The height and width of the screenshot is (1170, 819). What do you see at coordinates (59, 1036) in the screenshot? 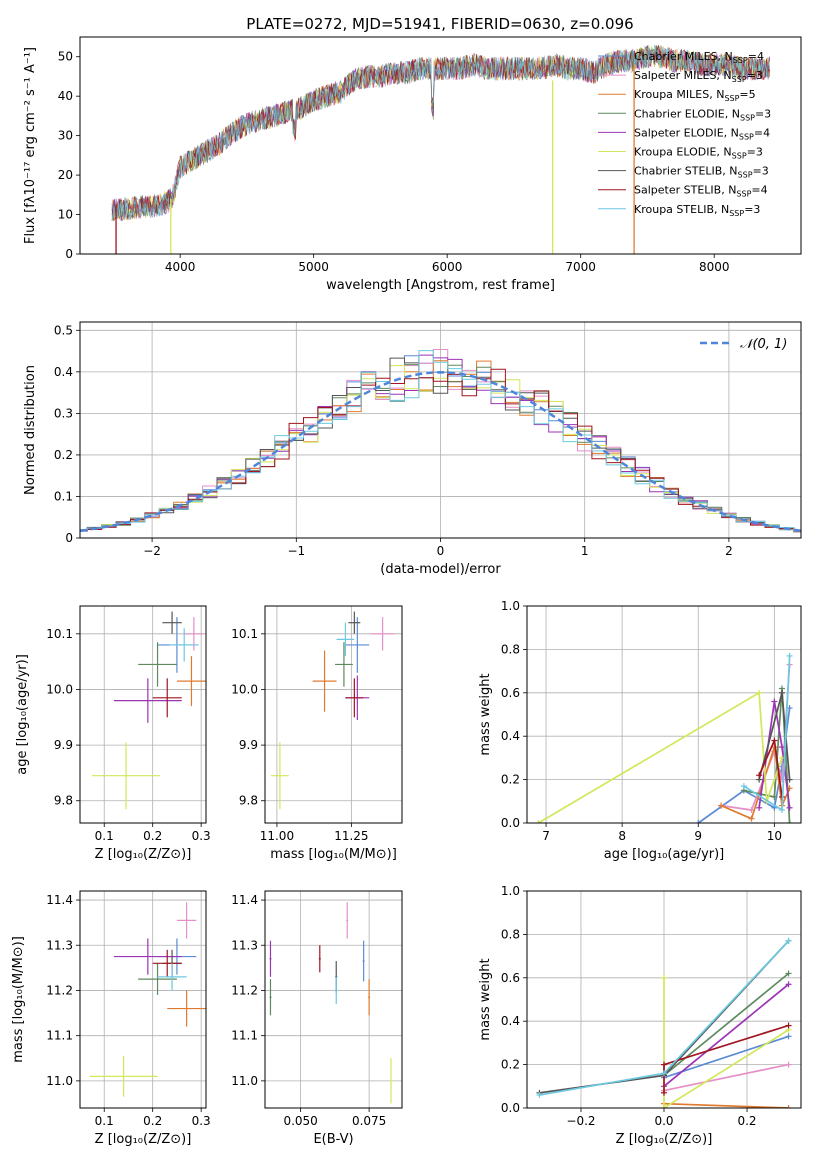
I see `y-tick-label: 11.1` at bounding box center [59, 1036].